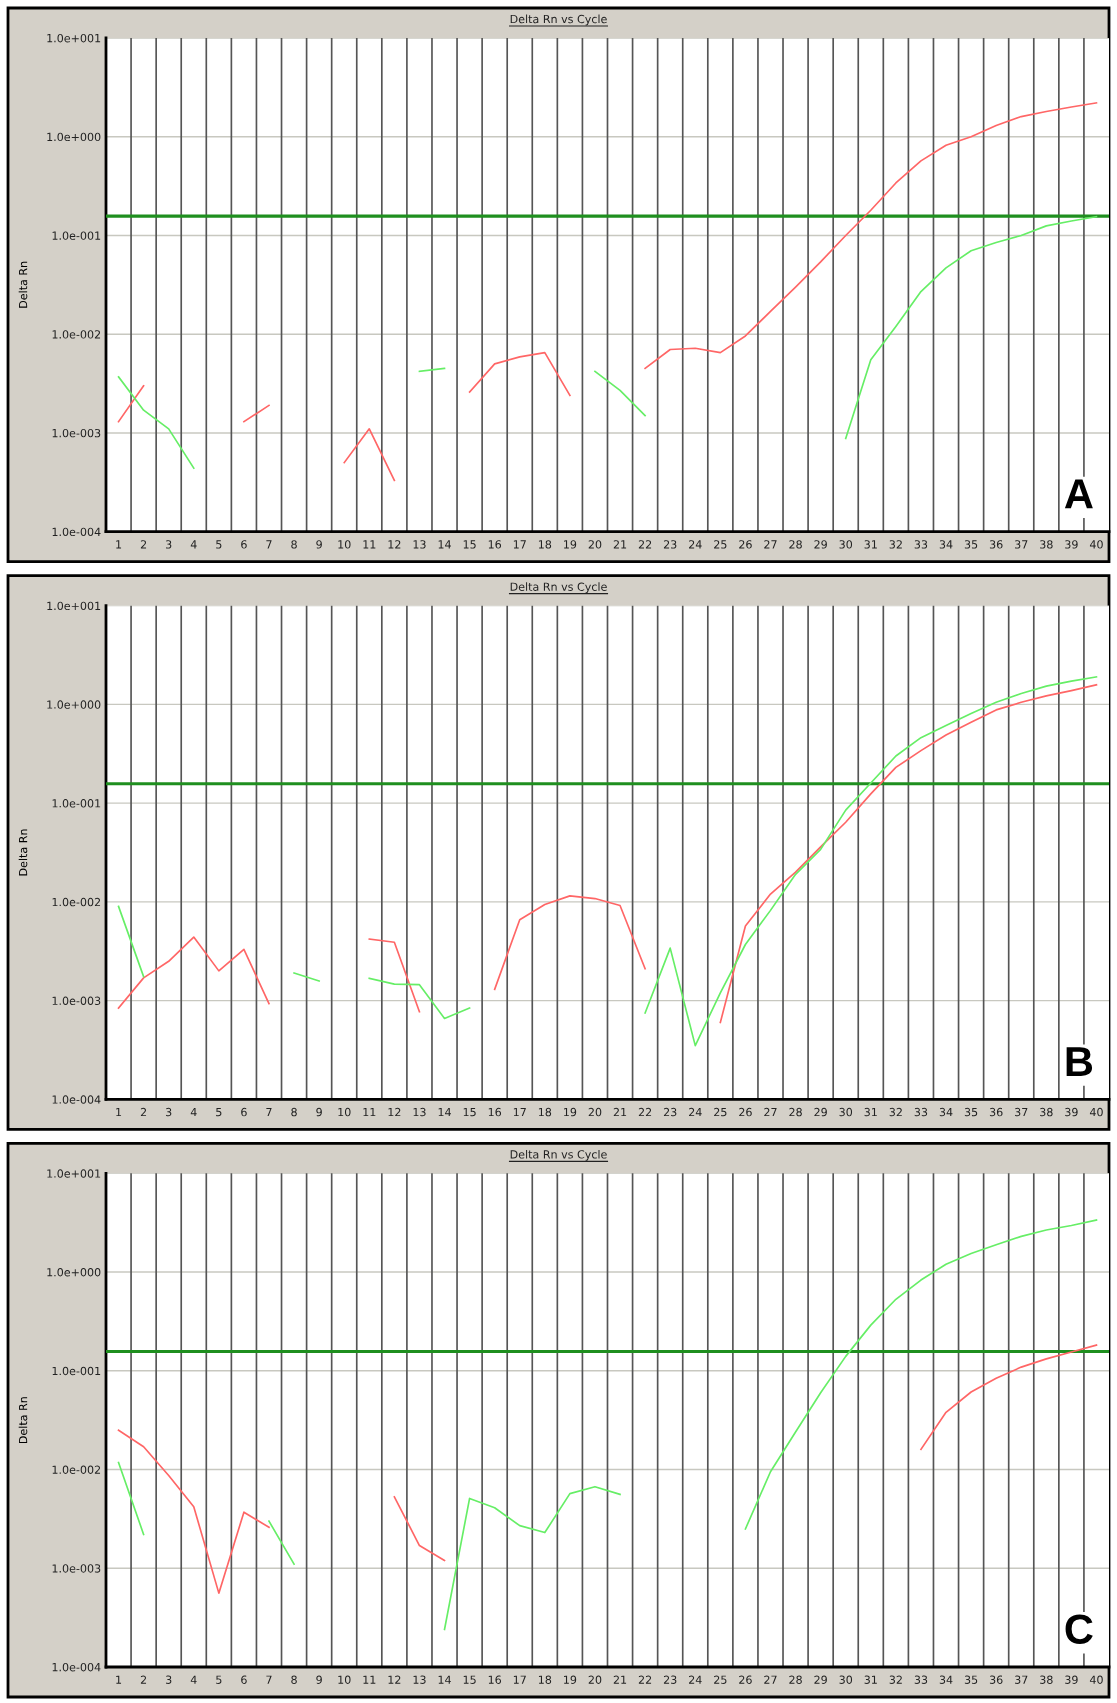 The image size is (1117, 1703). Describe the element at coordinates (23, 1420) in the screenshot. I see `y-axis-title: Delta Rn` at that location.